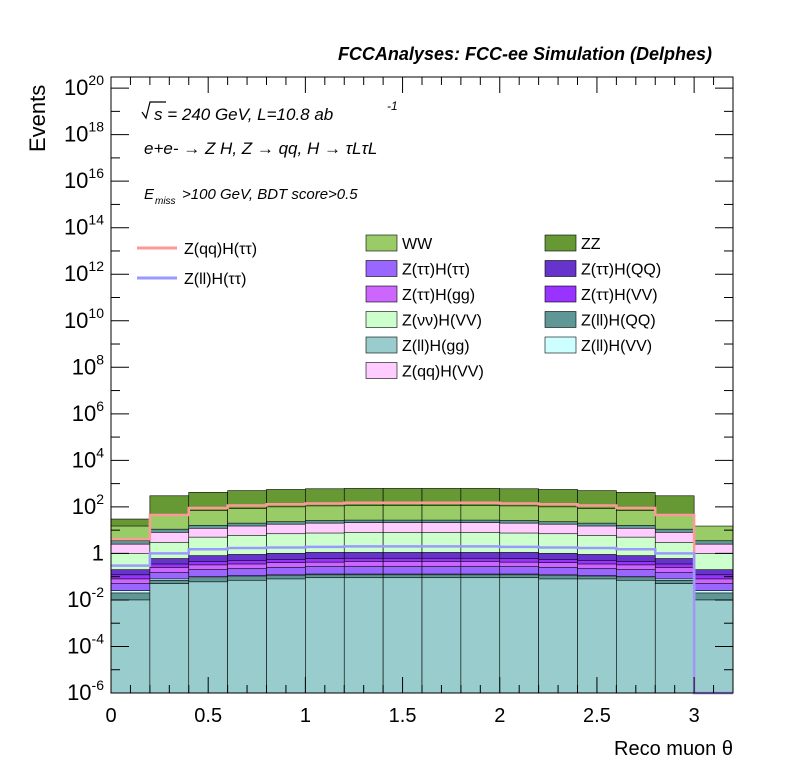 This screenshot has width=796, height=772. Describe the element at coordinates (673, 749) in the screenshot. I see `x-axis-label: Reco muon θ` at that location.